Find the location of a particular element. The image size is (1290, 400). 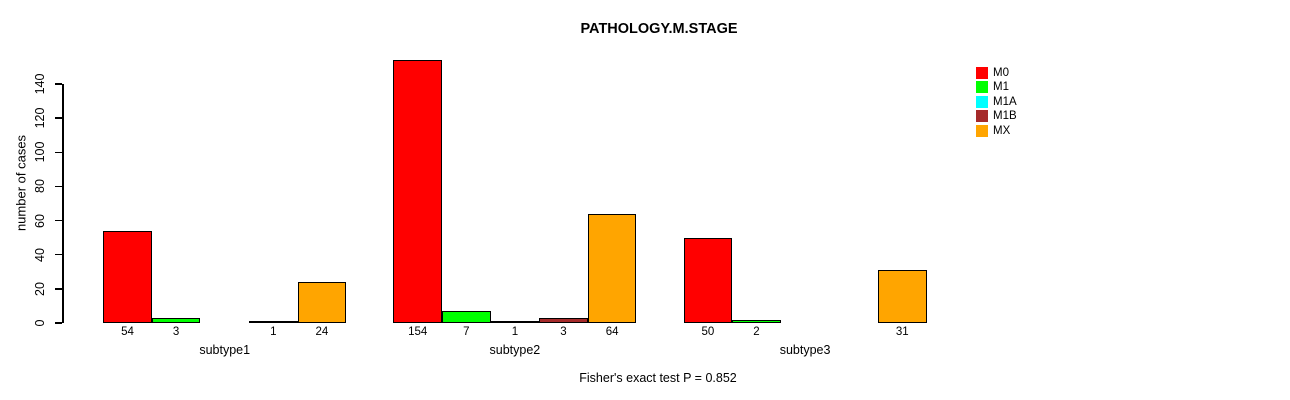

bar-m0-subtype3 is located at coordinates (708, 280).